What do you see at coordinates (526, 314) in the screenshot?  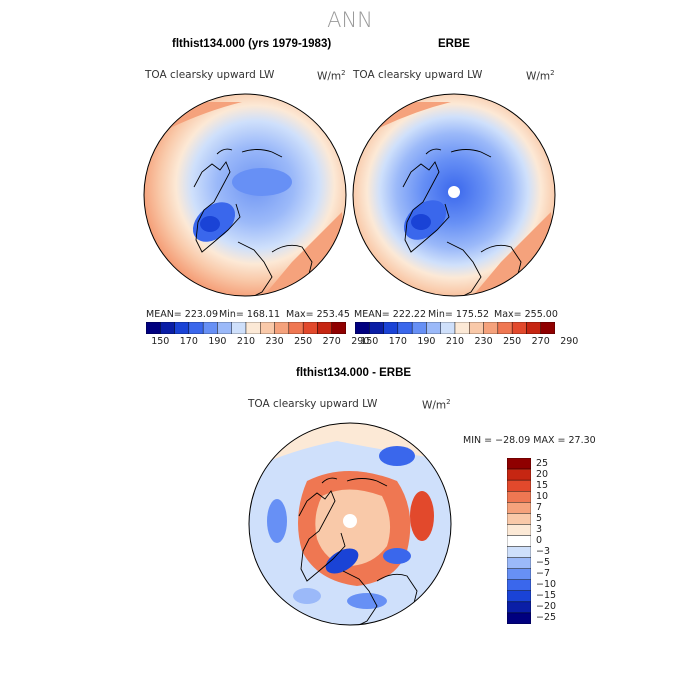 I see `panel2-max: Max= 255.00` at bounding box center [526, 314].